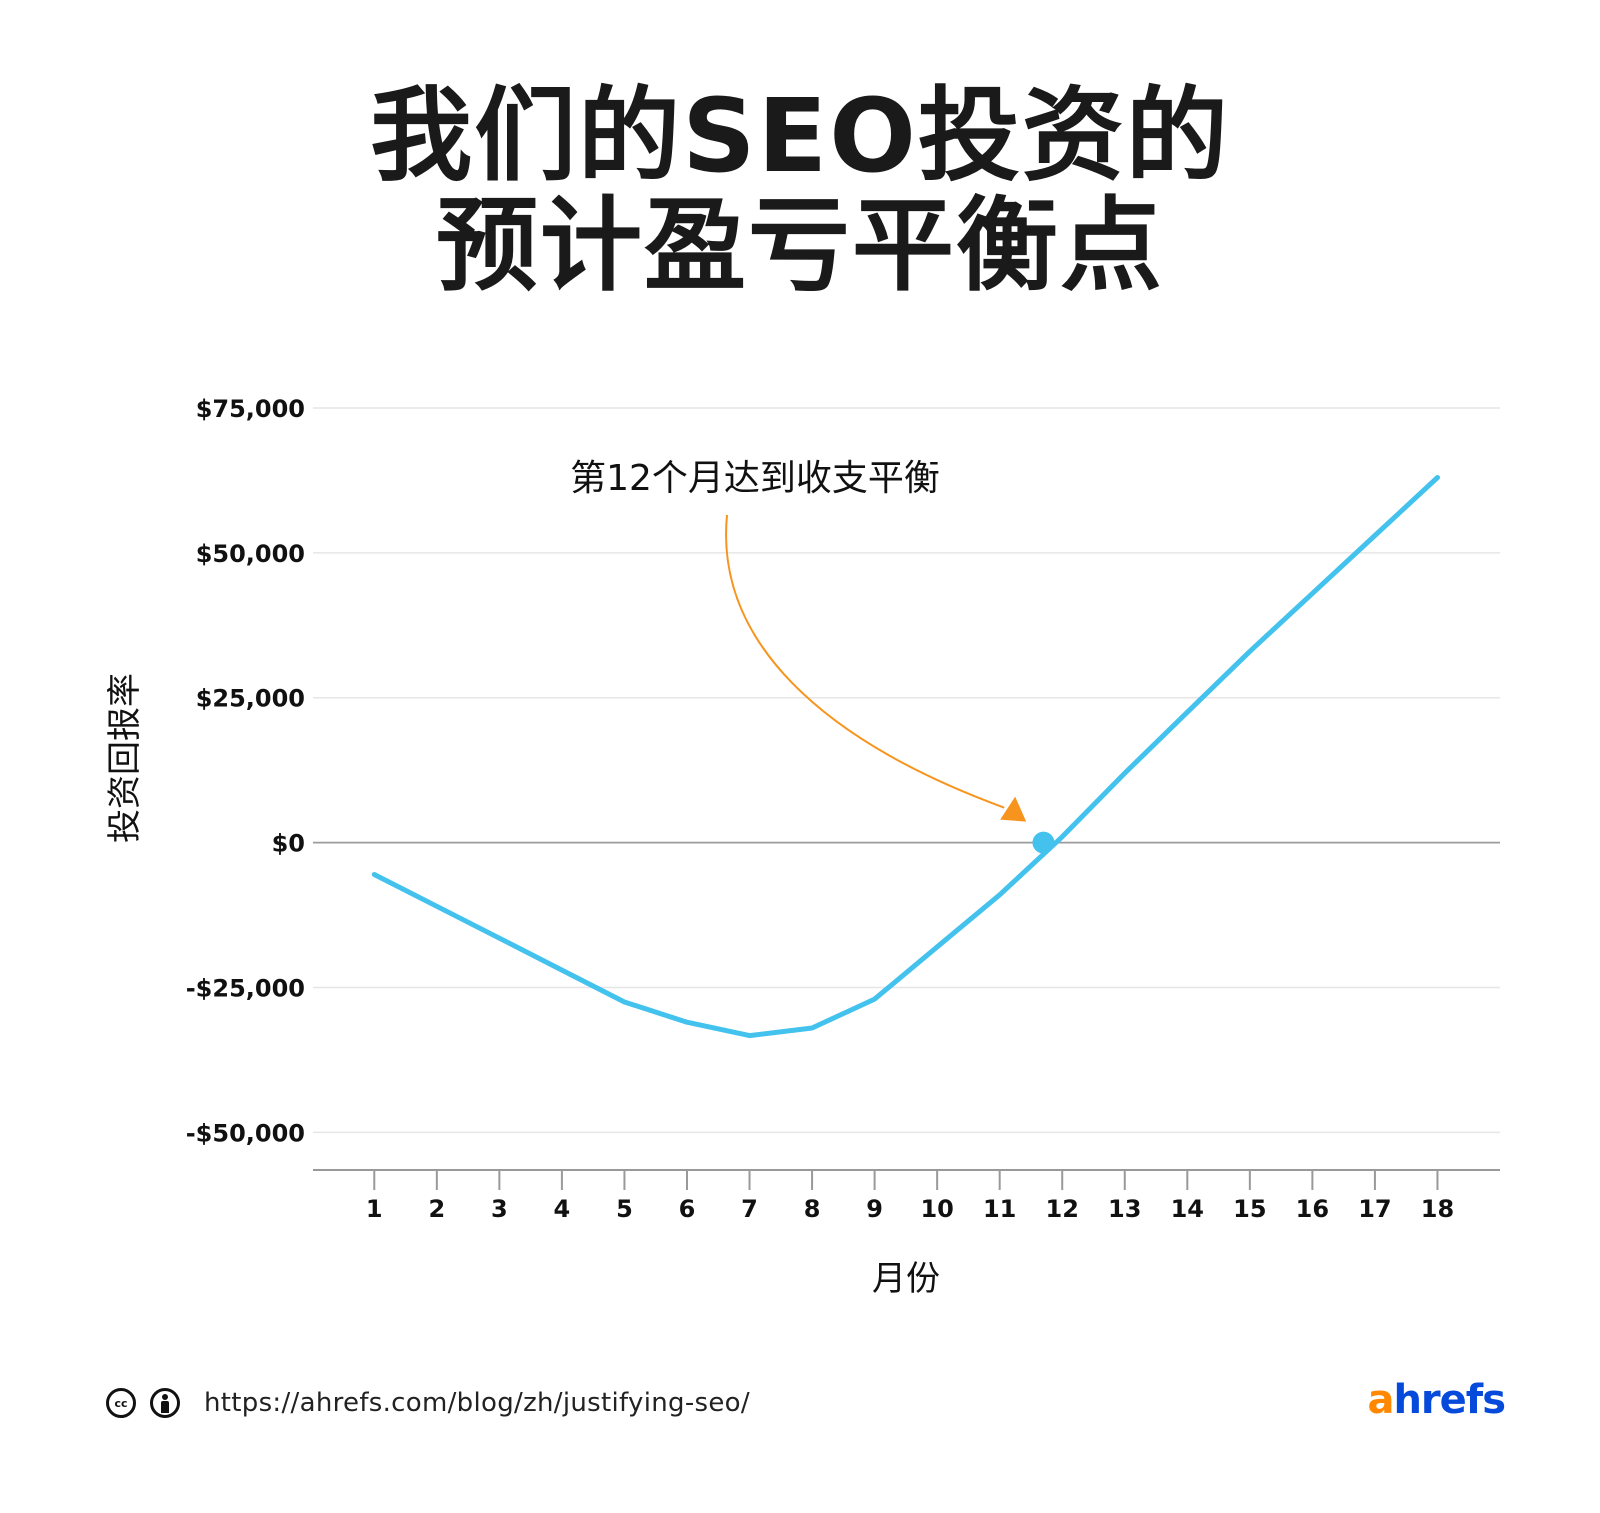  I want to click on x-tick-label: 14, so click(1187, 1209).